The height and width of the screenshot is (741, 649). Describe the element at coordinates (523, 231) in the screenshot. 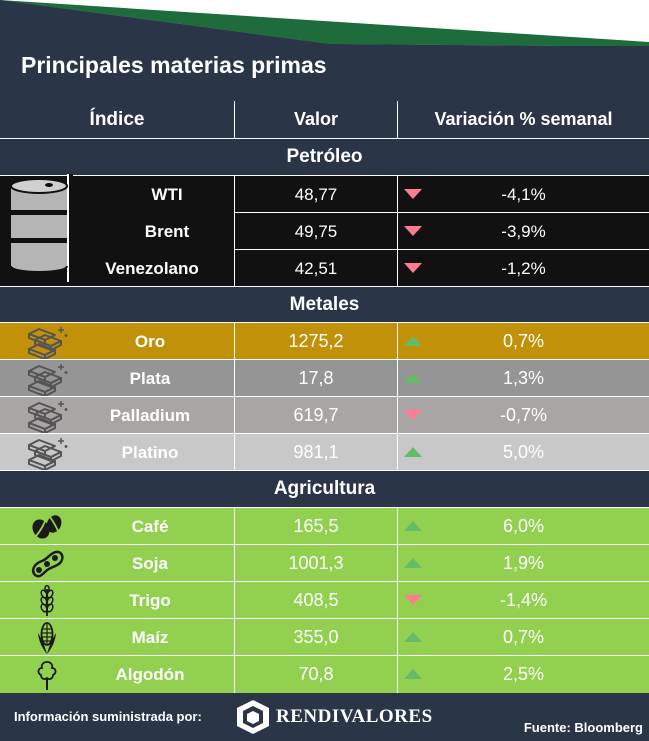

I see `commodity-change: -3,9%` at that location.